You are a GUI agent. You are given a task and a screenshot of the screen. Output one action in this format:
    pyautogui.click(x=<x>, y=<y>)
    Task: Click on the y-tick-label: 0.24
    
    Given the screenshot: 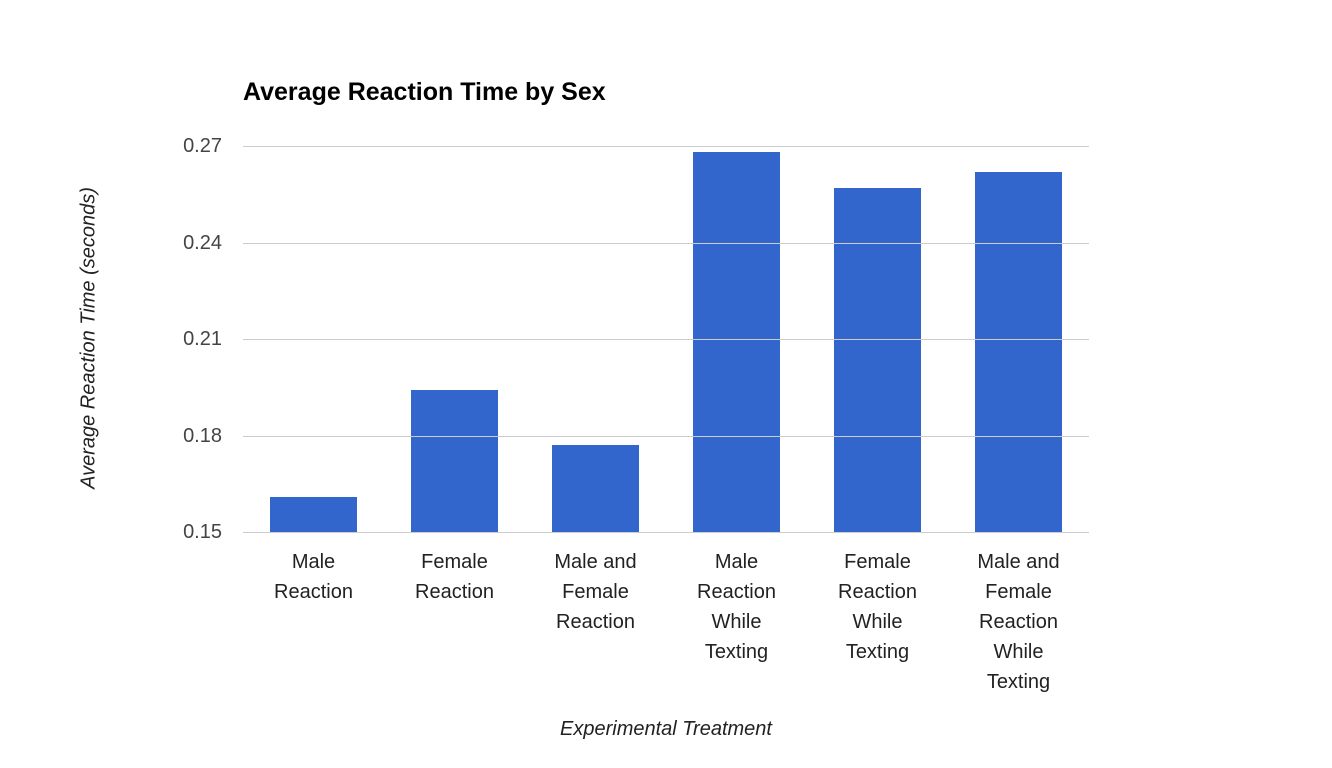 What is the action you would take?
    pyautogui.click(x=202, y=242)
    